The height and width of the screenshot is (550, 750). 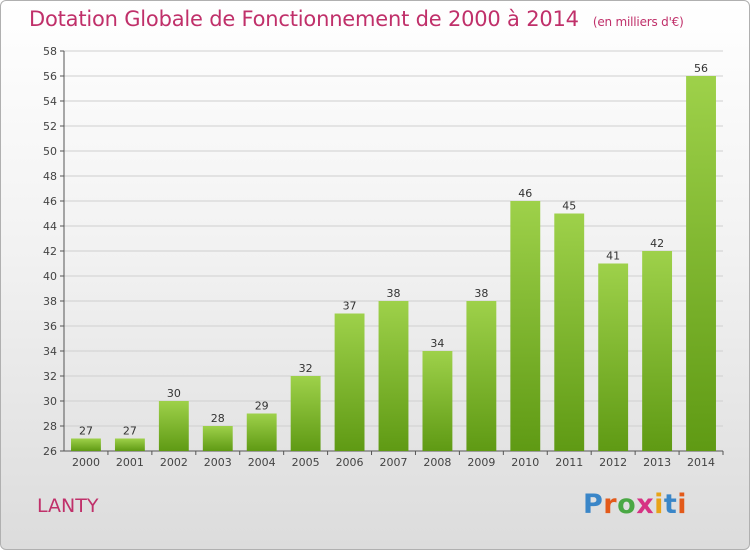 What do you see at coordinates (50, 301) in the screenshot?
I see `y-tick-label: 38` at bounding box center [50, 301].